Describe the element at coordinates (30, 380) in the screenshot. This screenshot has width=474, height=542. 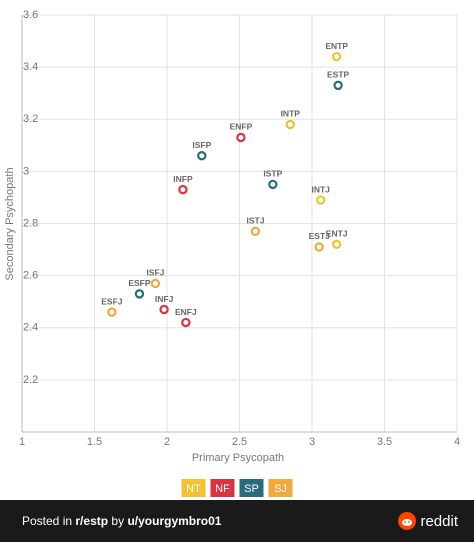
I see `y-tick-label: 2.2` at that location.